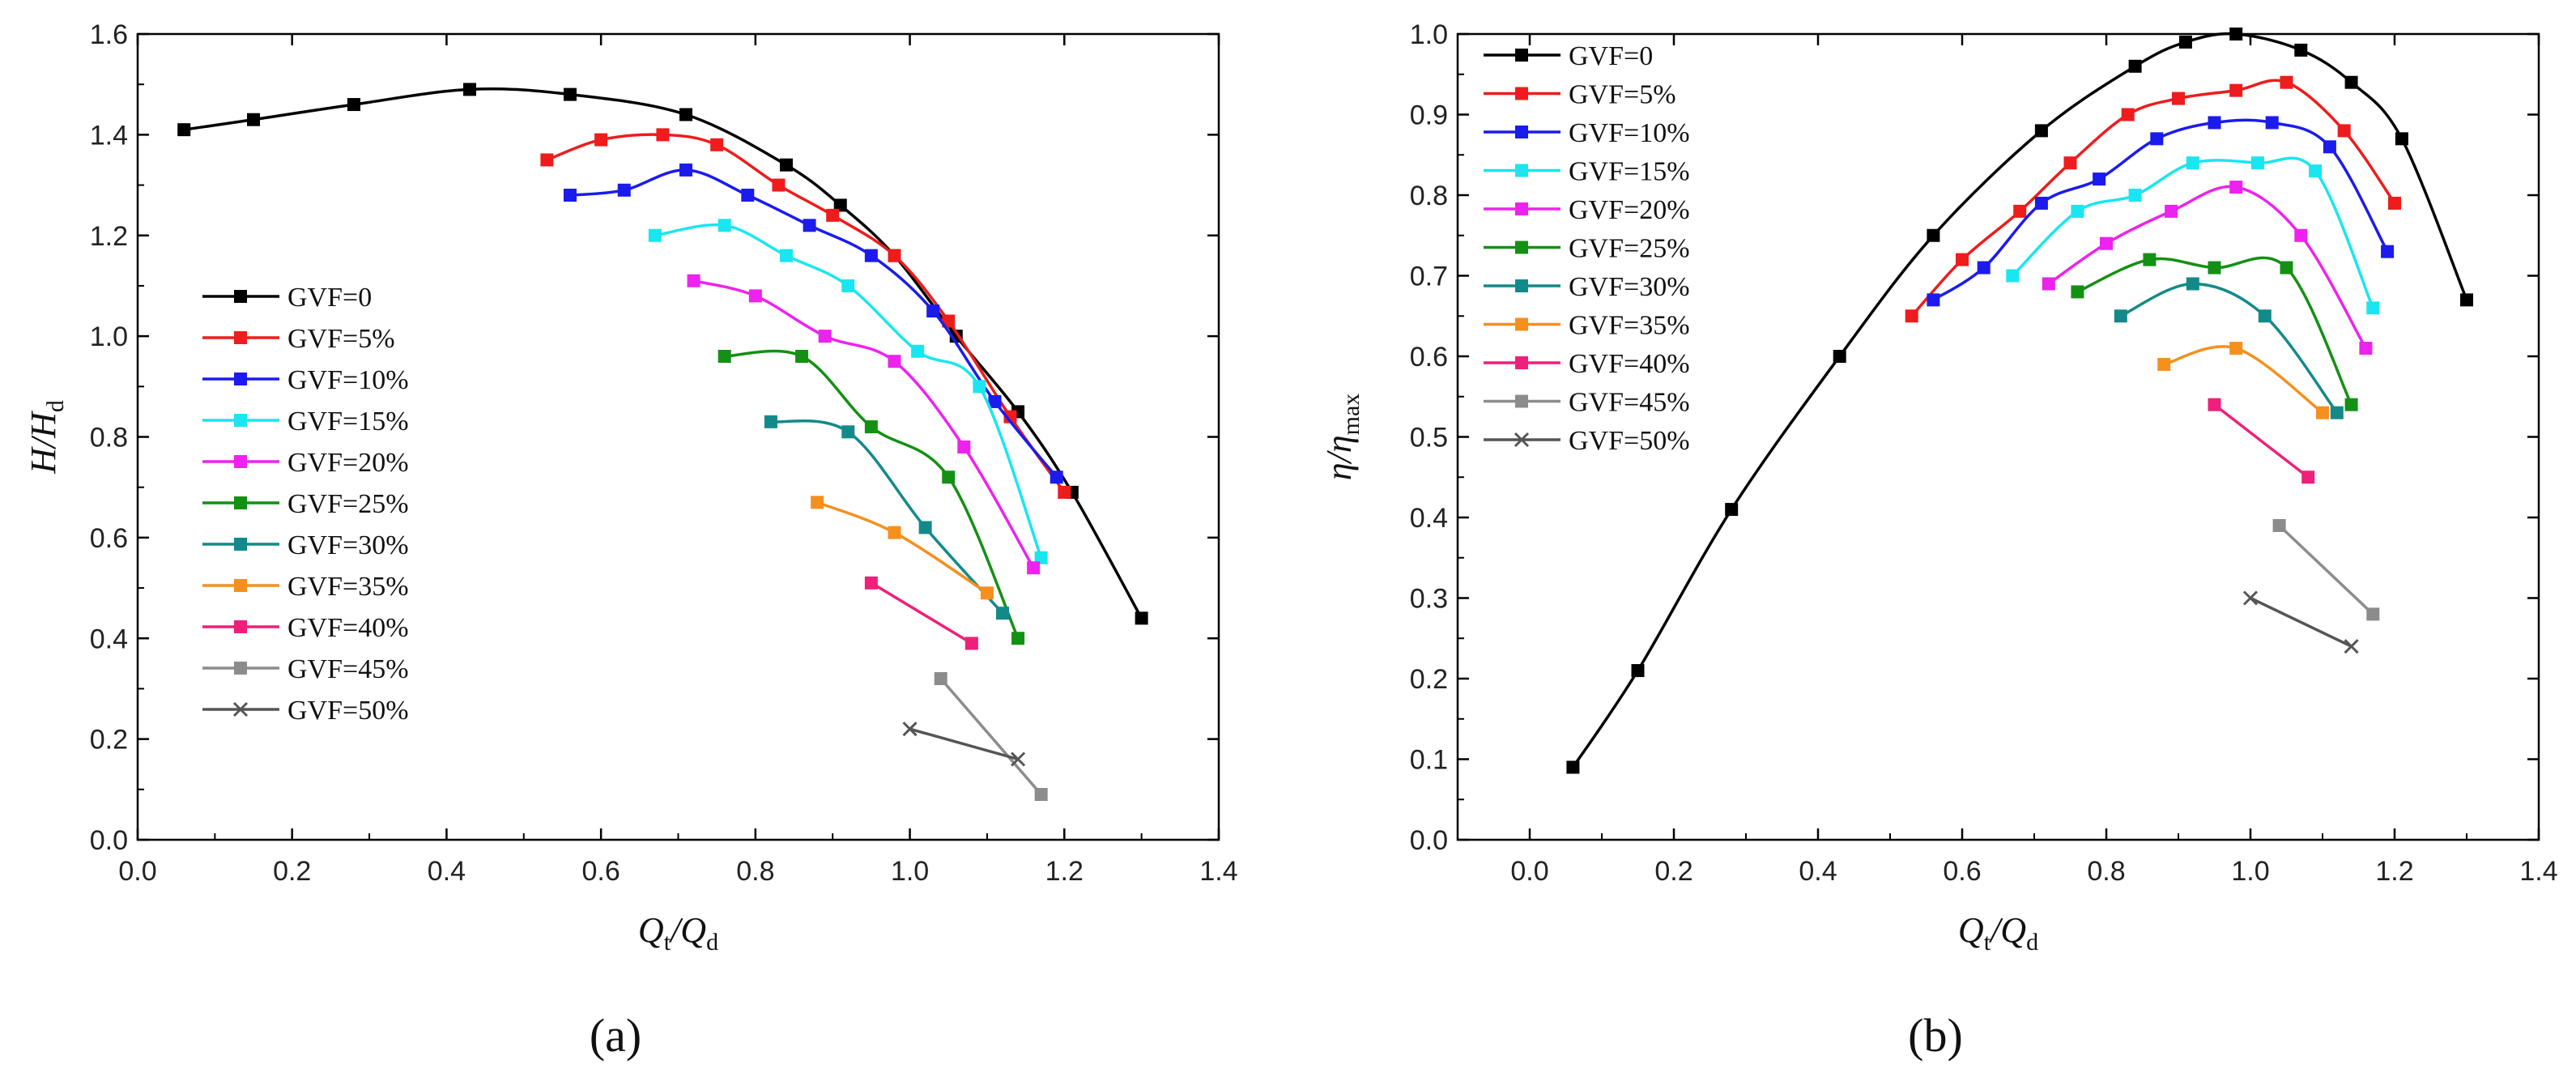  Describe the element at coordinates (109, 136) in the screenshot. I see `y-tick-label: 1.4` at that location.